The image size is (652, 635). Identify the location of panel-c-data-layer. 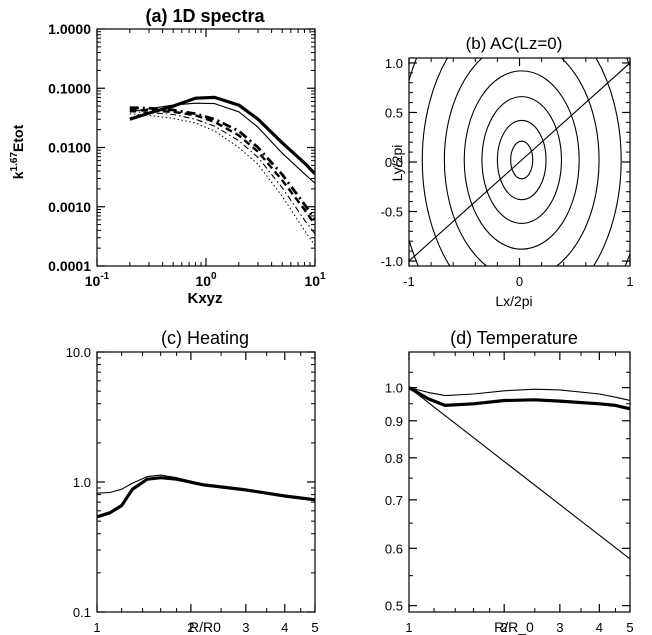
(206, 496).